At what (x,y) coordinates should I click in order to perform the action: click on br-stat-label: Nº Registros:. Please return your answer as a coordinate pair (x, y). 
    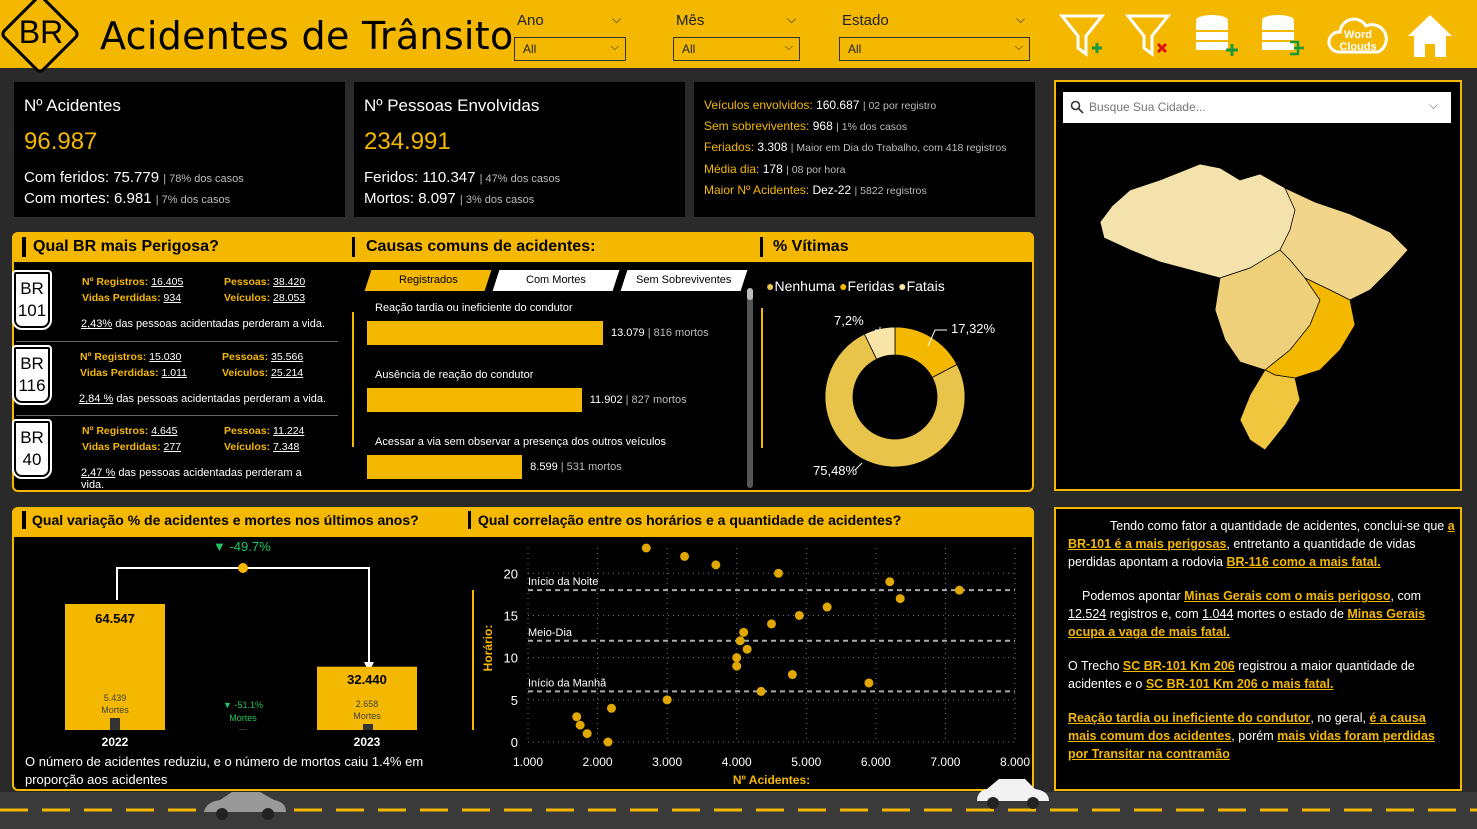
    Looking at the image, I should click on (113, 357).